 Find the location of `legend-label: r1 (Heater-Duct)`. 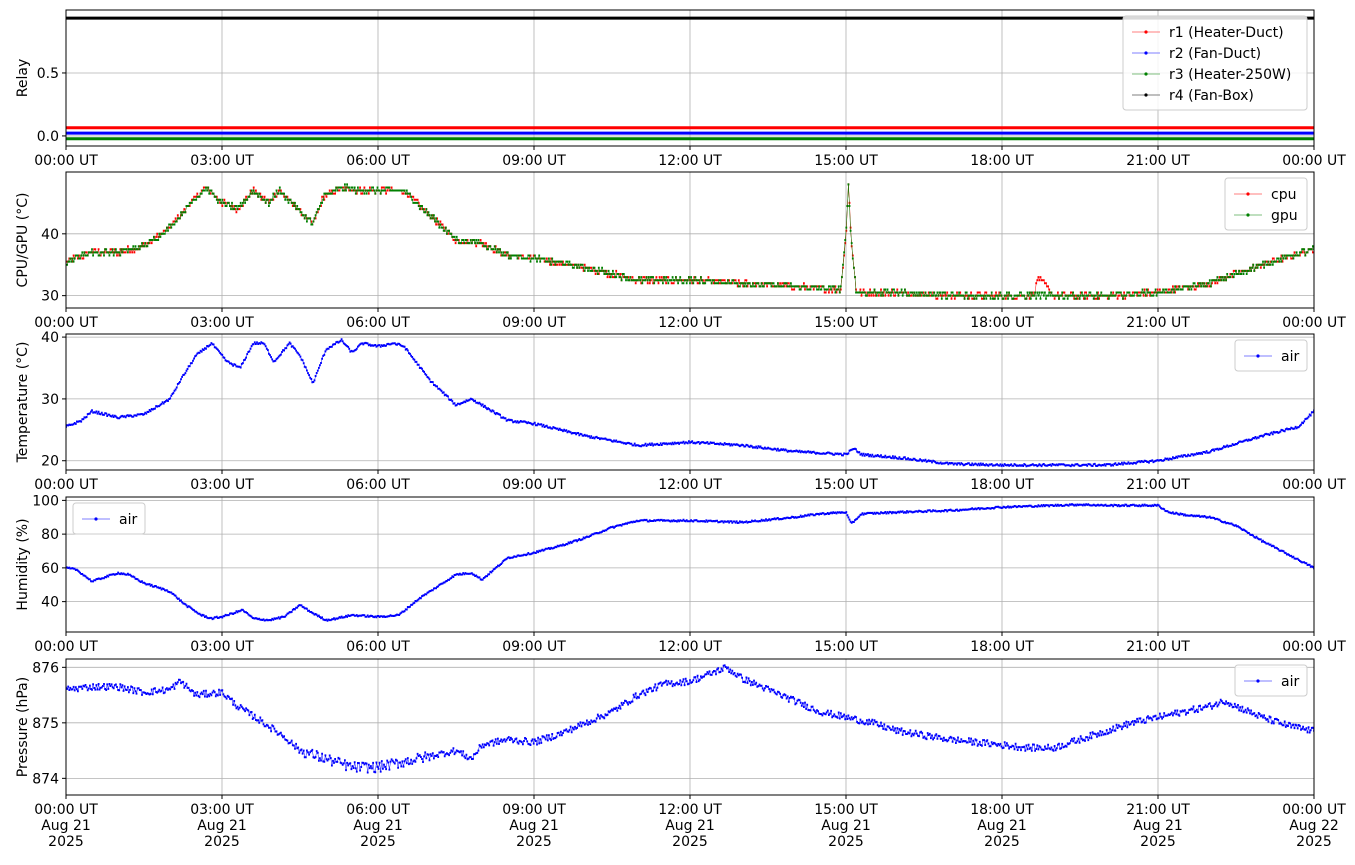

legend-label: r1 (Heater-Duct) is located at coordinates (1226, 33).